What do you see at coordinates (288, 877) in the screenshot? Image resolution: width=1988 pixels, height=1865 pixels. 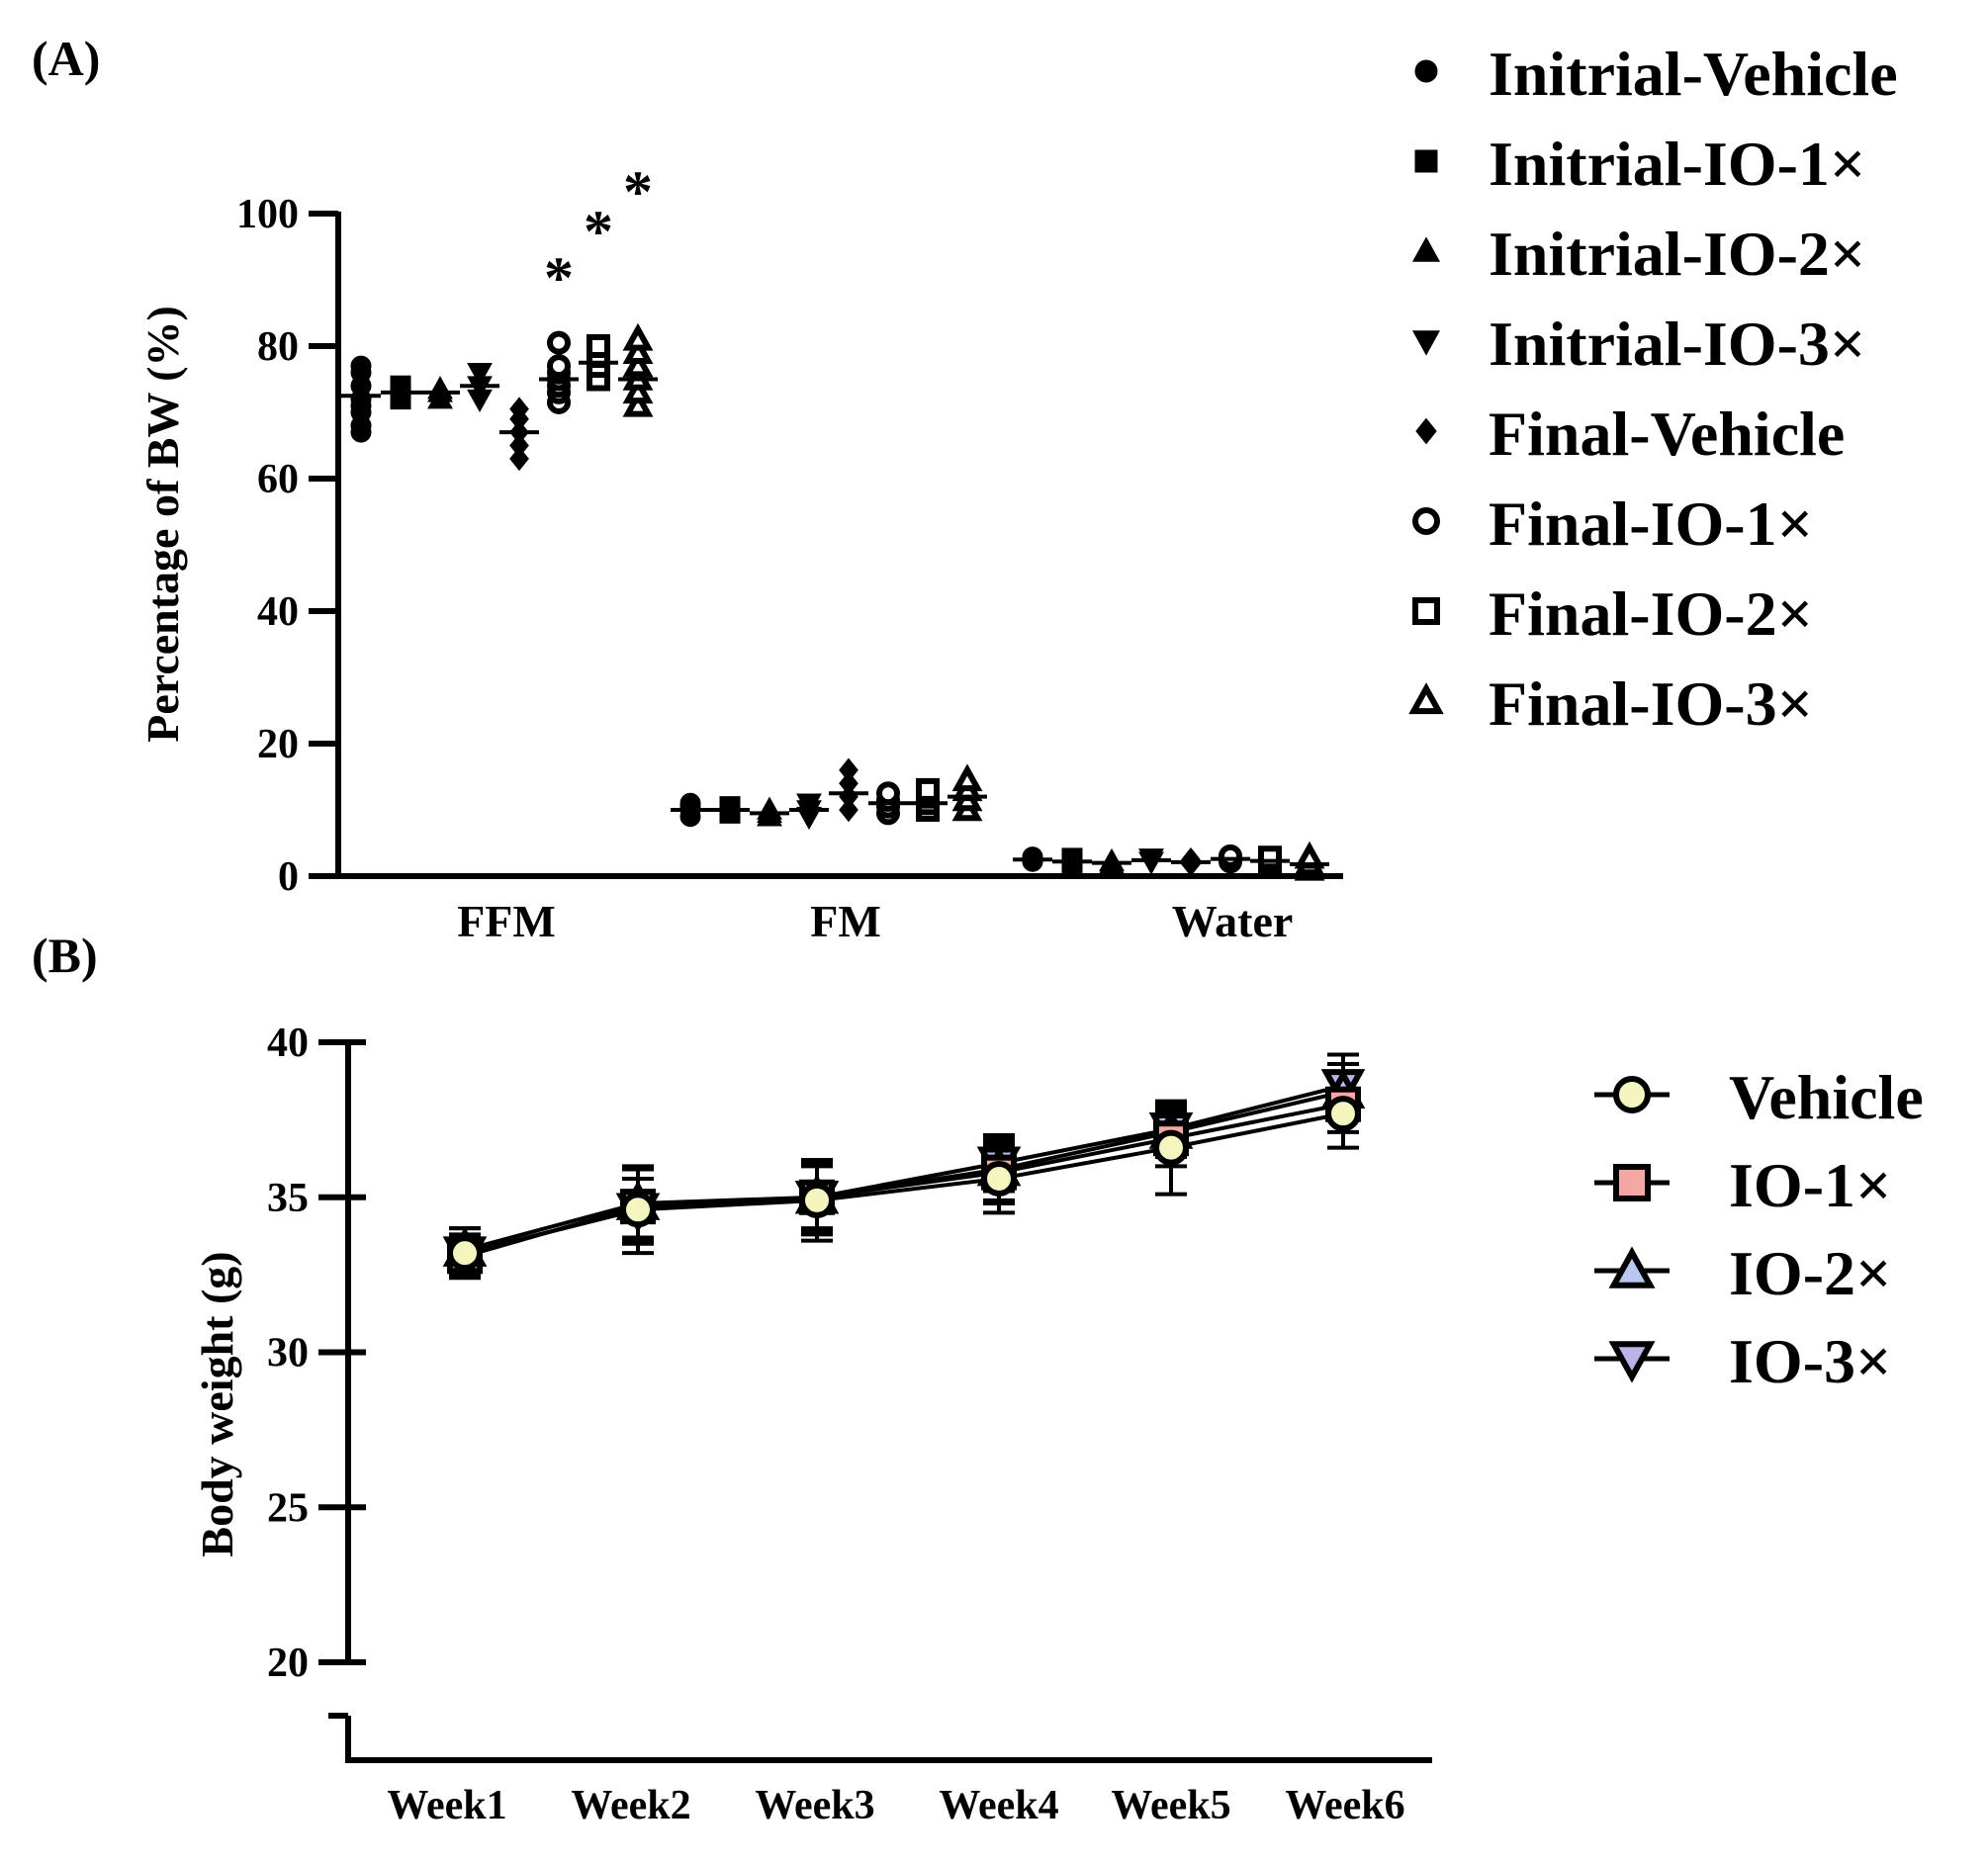 I see `y-tick-label: 0` at bounding box center [288, 877].